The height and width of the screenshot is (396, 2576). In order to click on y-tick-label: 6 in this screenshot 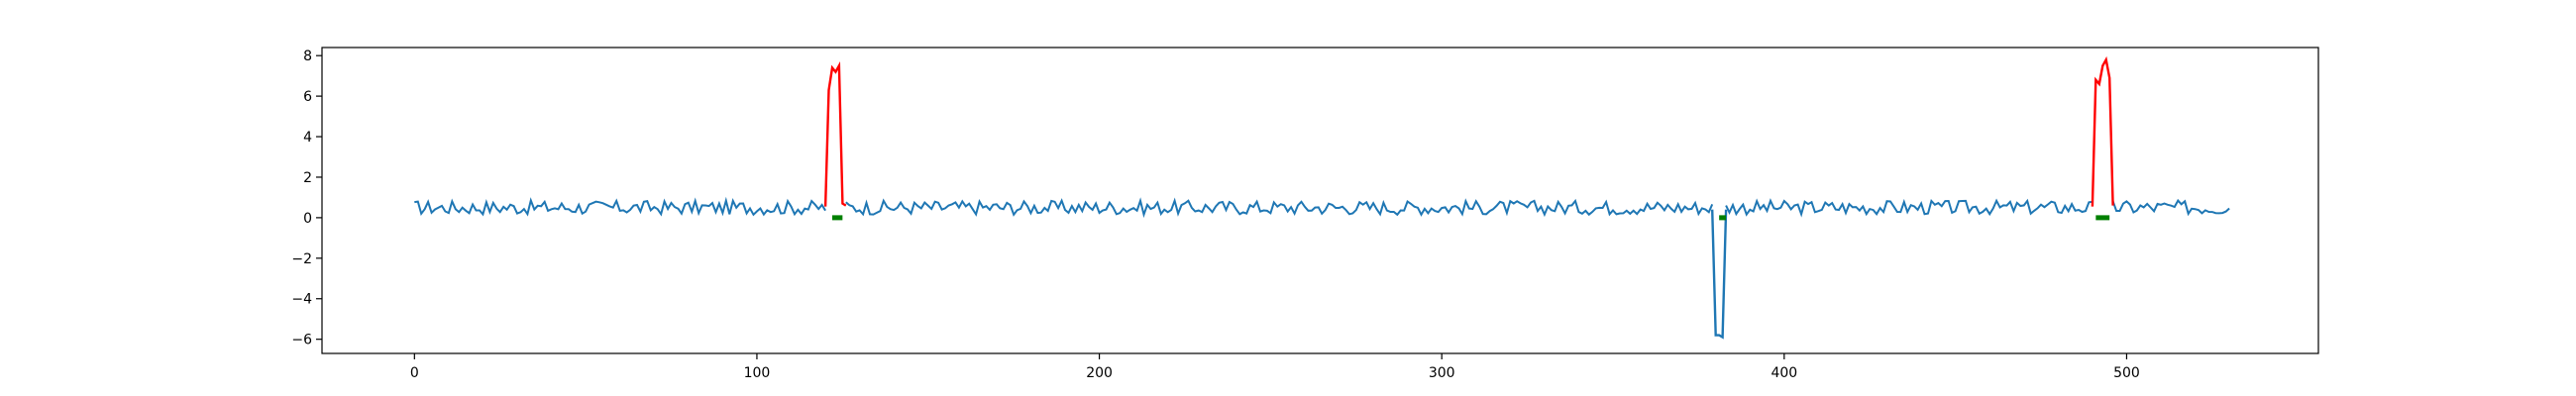, I will do `click(307, 97)`.